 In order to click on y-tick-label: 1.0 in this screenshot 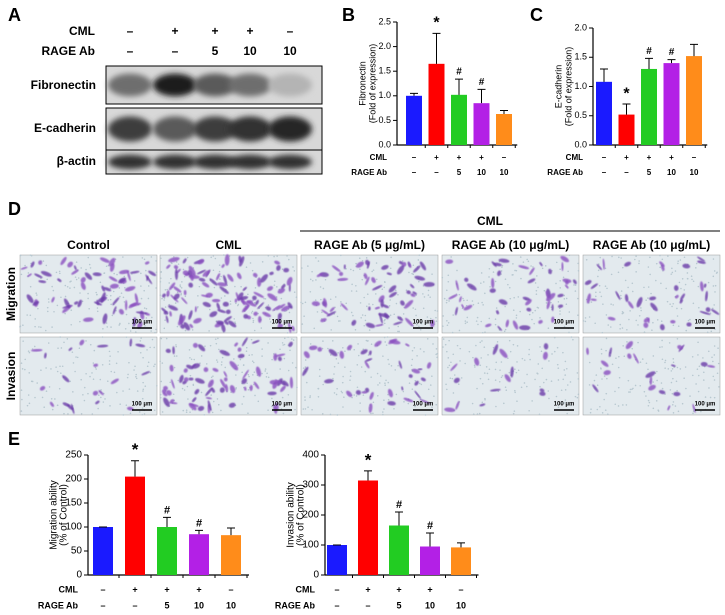, I will do `click(384, 95)`.